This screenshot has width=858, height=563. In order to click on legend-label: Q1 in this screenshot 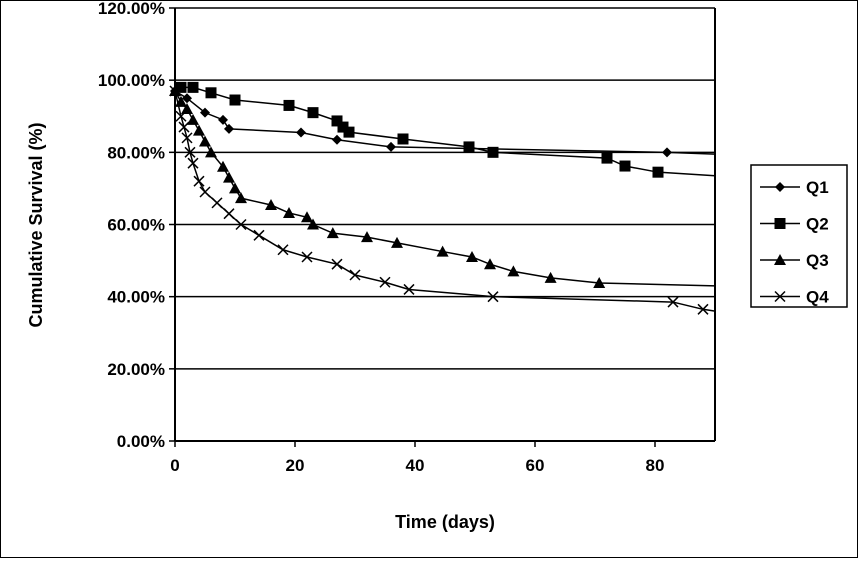, I will do `click(817, 187)`.